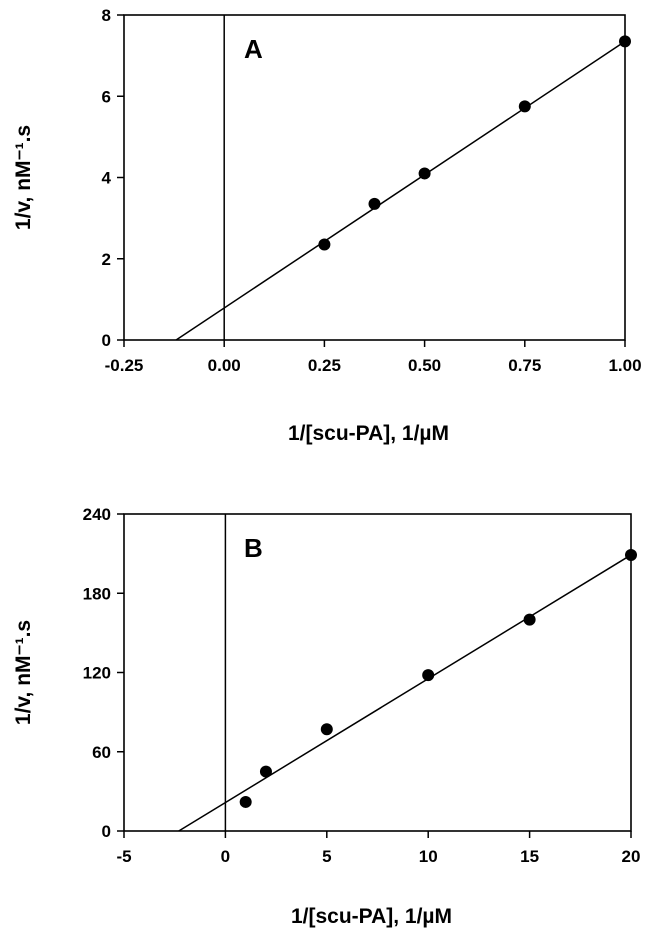  I want to click on y-tick-label: 240, so click(97, 514).